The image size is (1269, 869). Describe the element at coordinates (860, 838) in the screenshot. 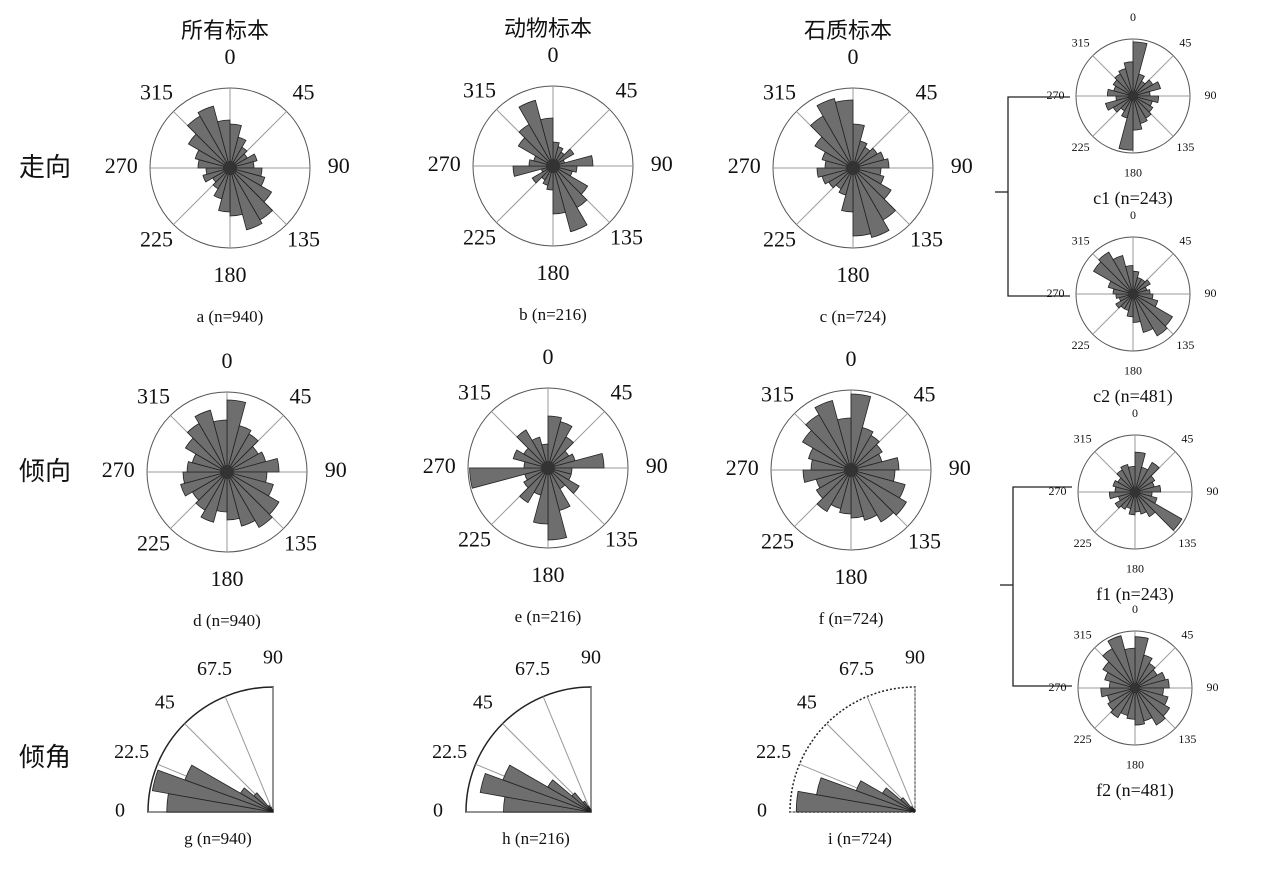

I see `caption: i (n=724)` at that location.